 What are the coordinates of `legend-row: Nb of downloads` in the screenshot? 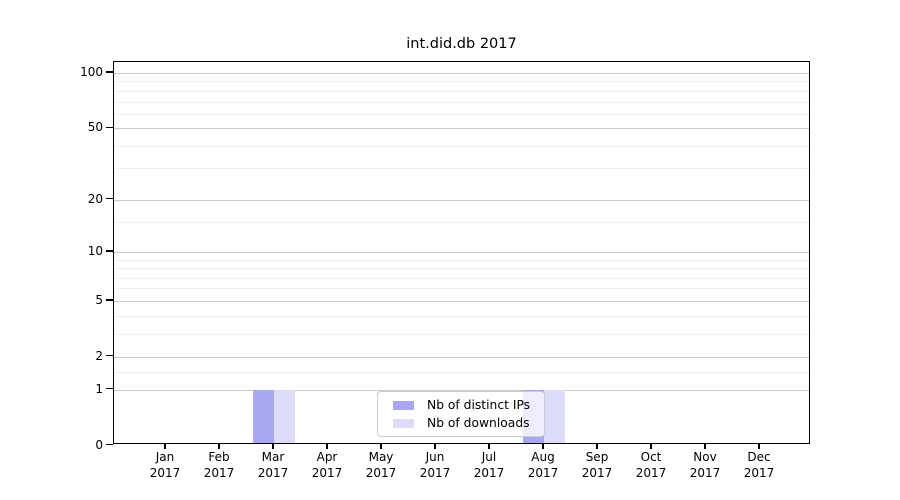 It's located at (464, 423).